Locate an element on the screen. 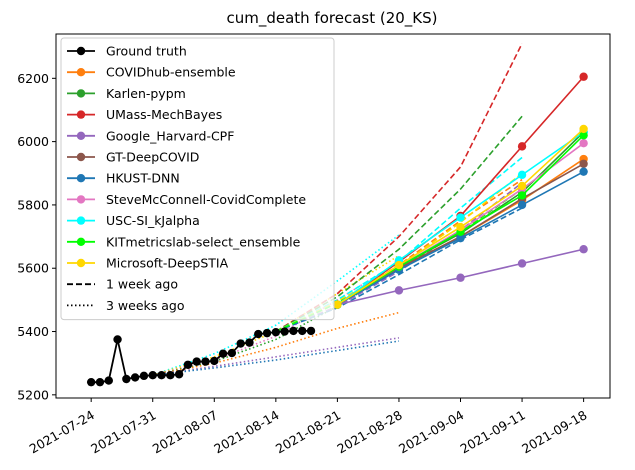 The height and width of the screenshot is (470, 635). x-tick-label: 2021-08-21 is located at coordinates (308, 431).